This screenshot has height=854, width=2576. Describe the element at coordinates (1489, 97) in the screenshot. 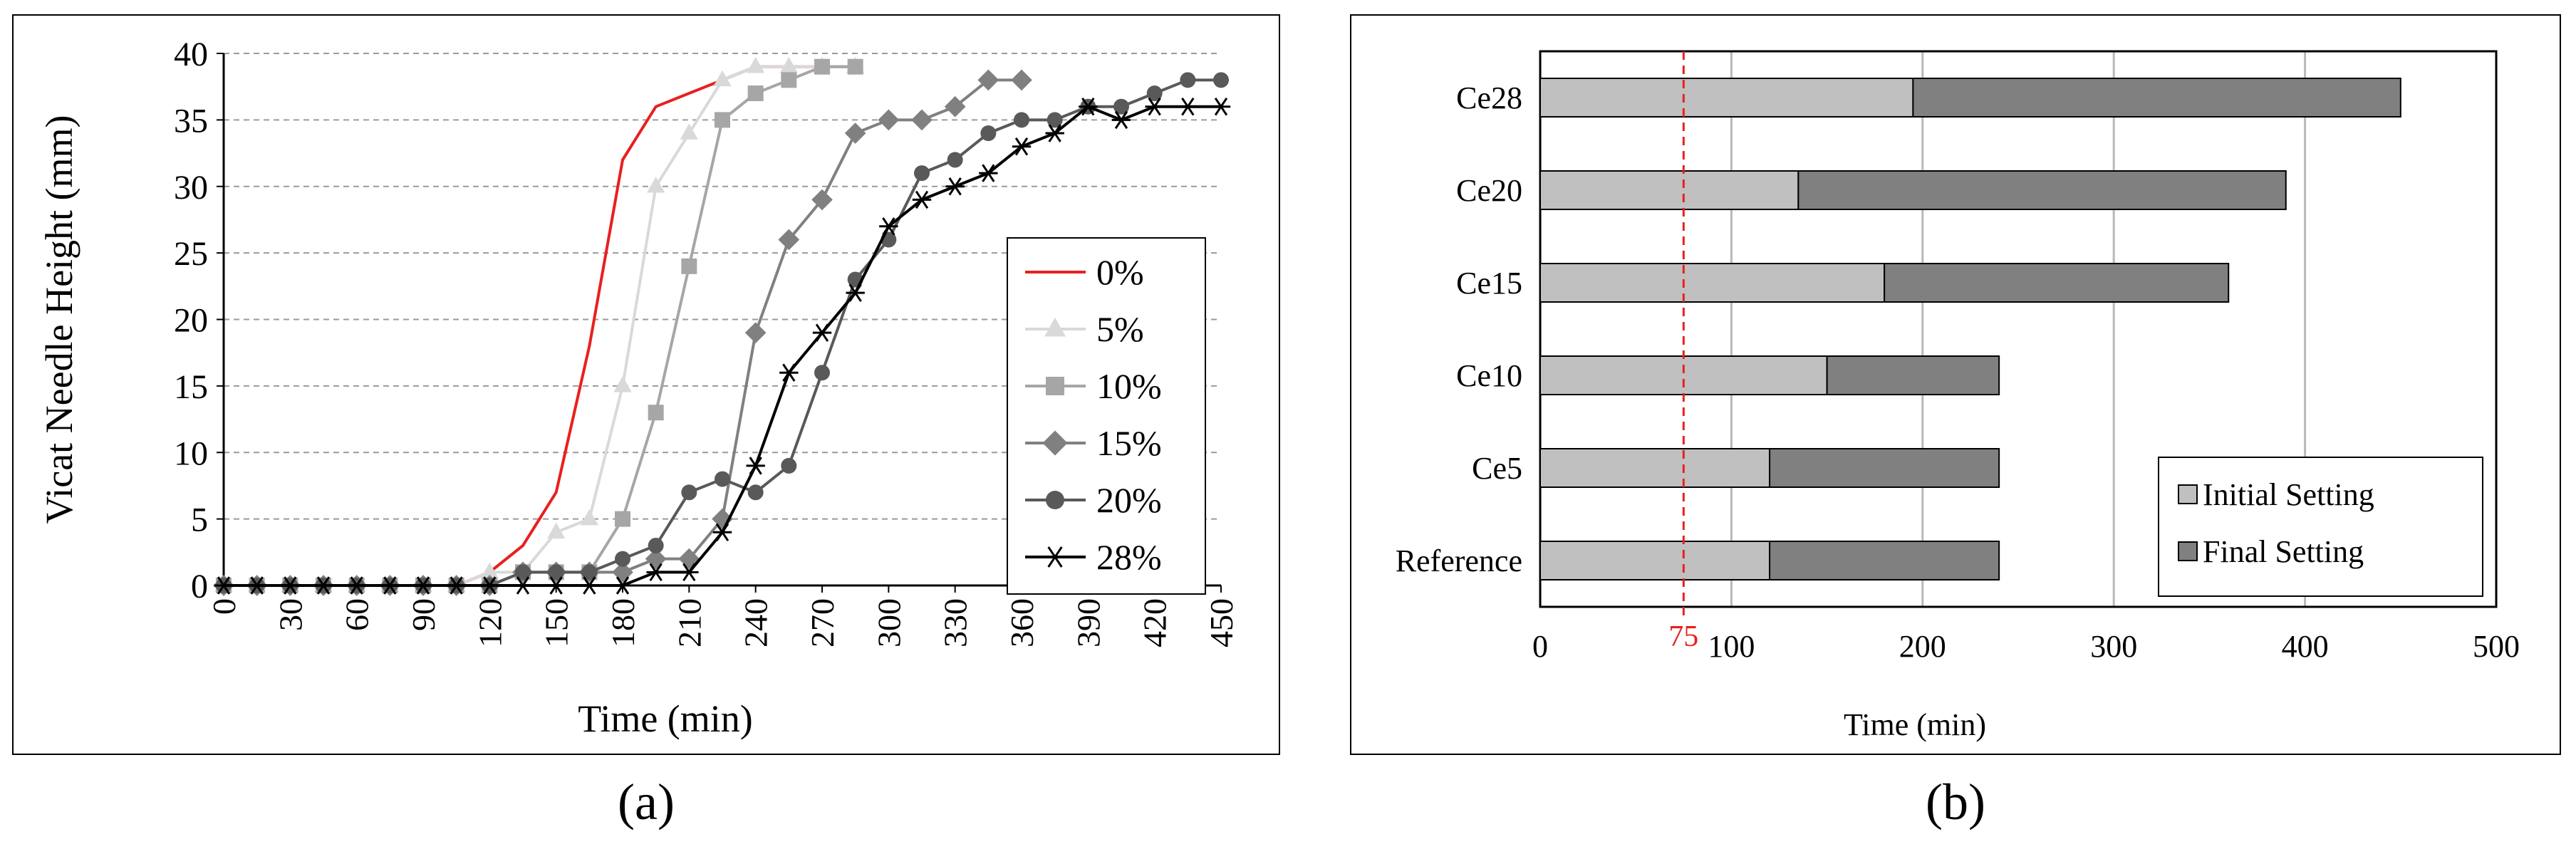

I see `category-label: Ce28` at that location.